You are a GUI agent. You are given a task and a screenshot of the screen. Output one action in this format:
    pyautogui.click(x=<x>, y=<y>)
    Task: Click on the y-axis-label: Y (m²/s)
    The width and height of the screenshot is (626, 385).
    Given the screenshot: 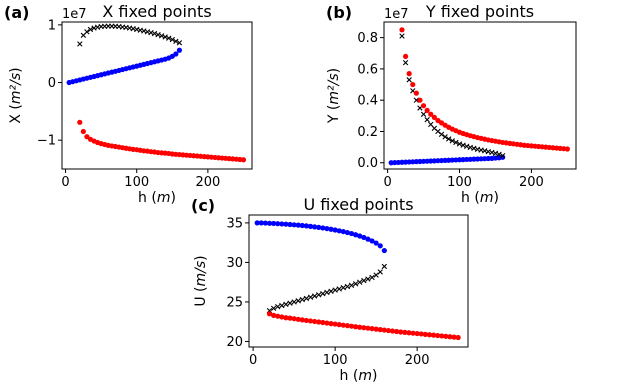 What is the action you would take?
    pyautogui.click(x=334, y=96)
    